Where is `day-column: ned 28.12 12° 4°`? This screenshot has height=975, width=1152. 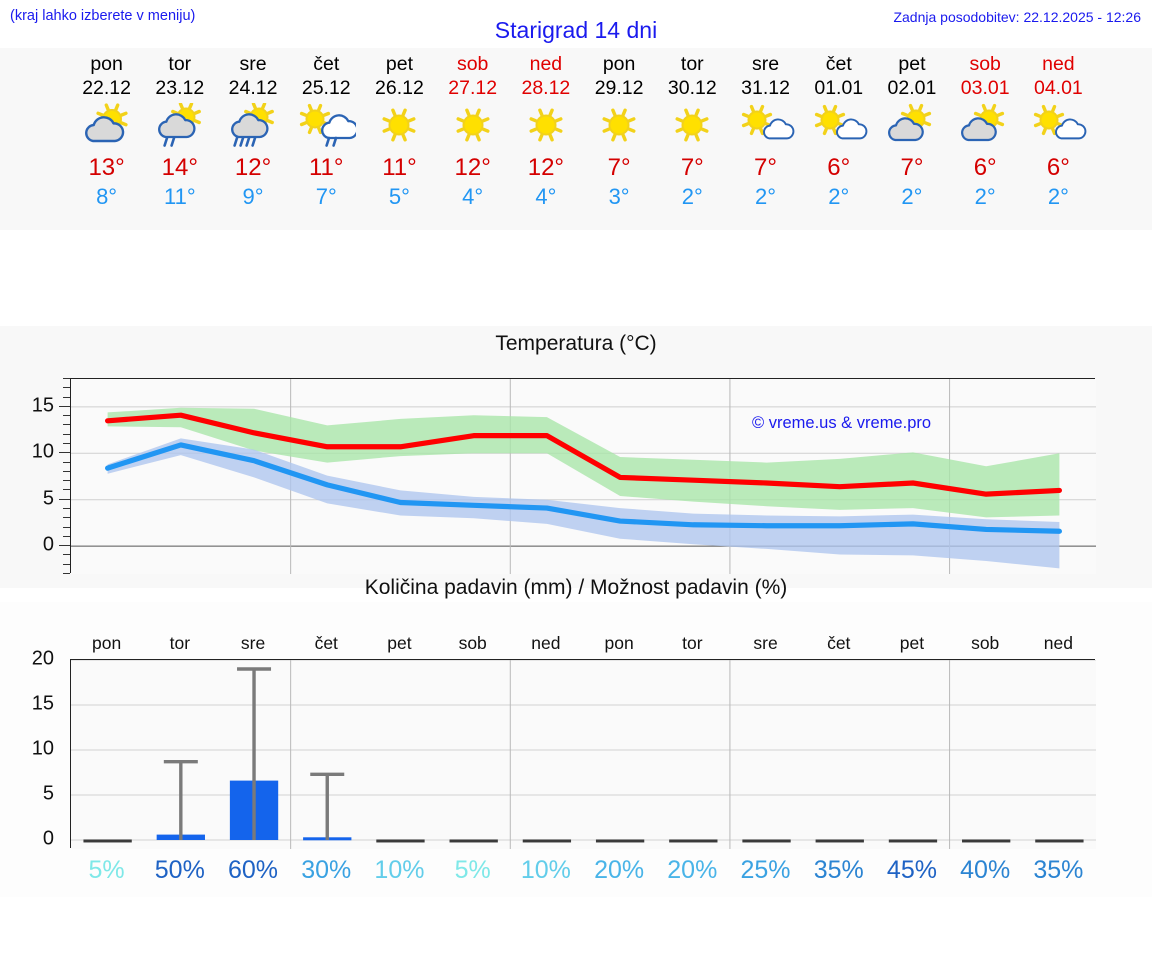
day-column: ned 28.12 12° 4° is located at coordinates (546, 129).